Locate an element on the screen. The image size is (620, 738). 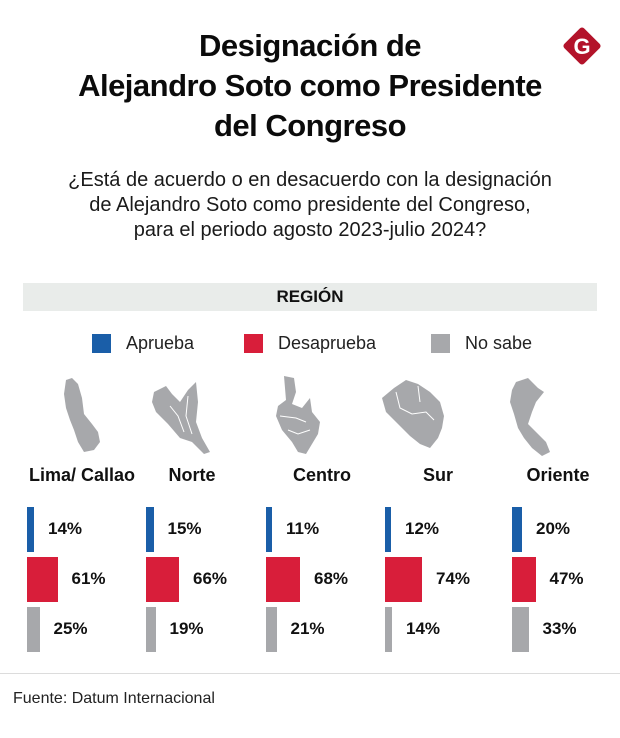
legend-item-desaprueba: Desaprueba is located at coordinates (310, 343).